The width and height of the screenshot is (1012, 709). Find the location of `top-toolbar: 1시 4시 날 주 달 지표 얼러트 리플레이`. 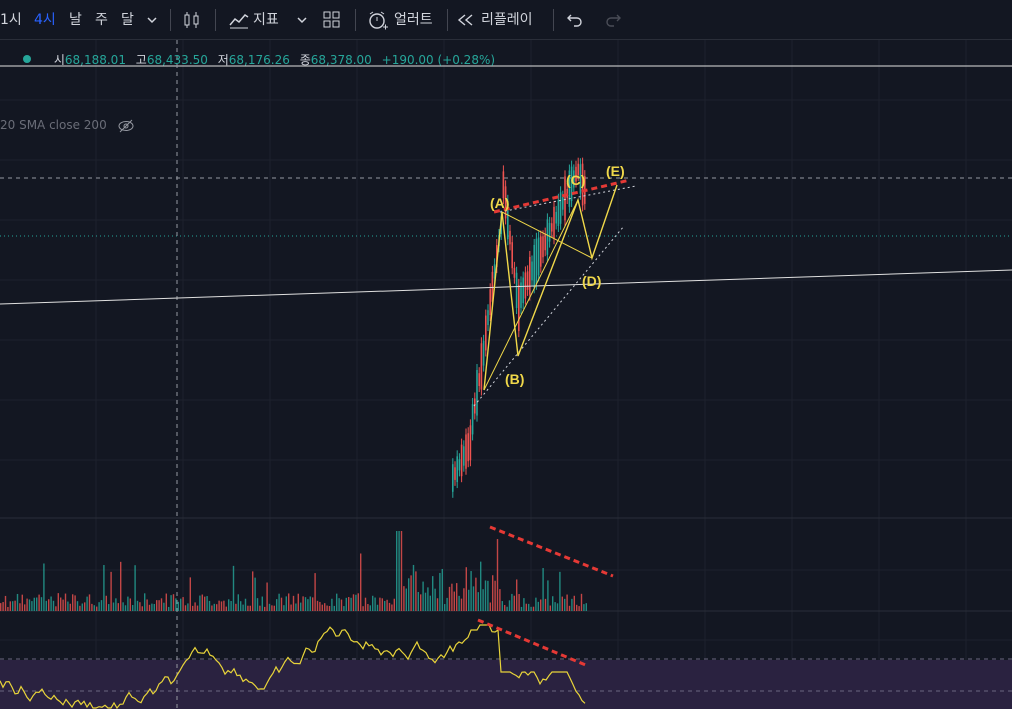

top-toolbar: 1시 4시 날 주 달 지표 얼러트 리플레이 is located at coordinates (506, 20).